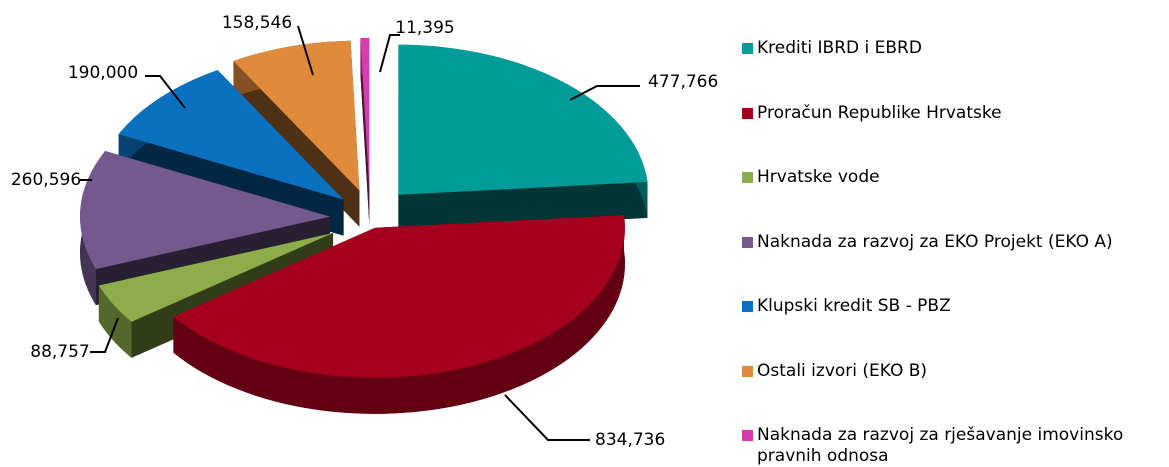 Image resolution: width=1169 pixels, height=467 pixels. What do you see at coordinates (842, 370) in the screenshot?
I see `legend-label: Ostali izvori (EKO B)` at bounding box center [842, 370].